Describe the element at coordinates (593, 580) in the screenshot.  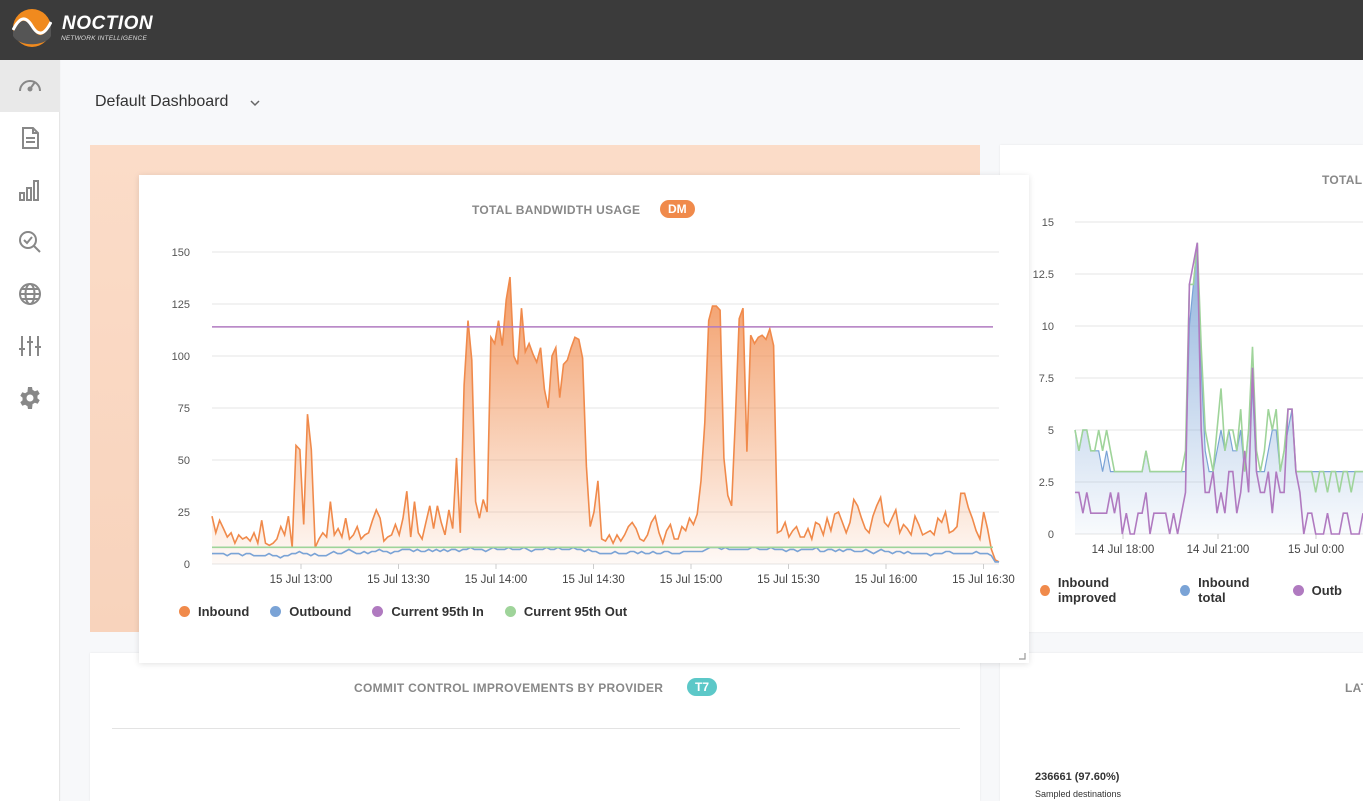
I see `x-tick-label: 15 Jul 14:30` at that location.